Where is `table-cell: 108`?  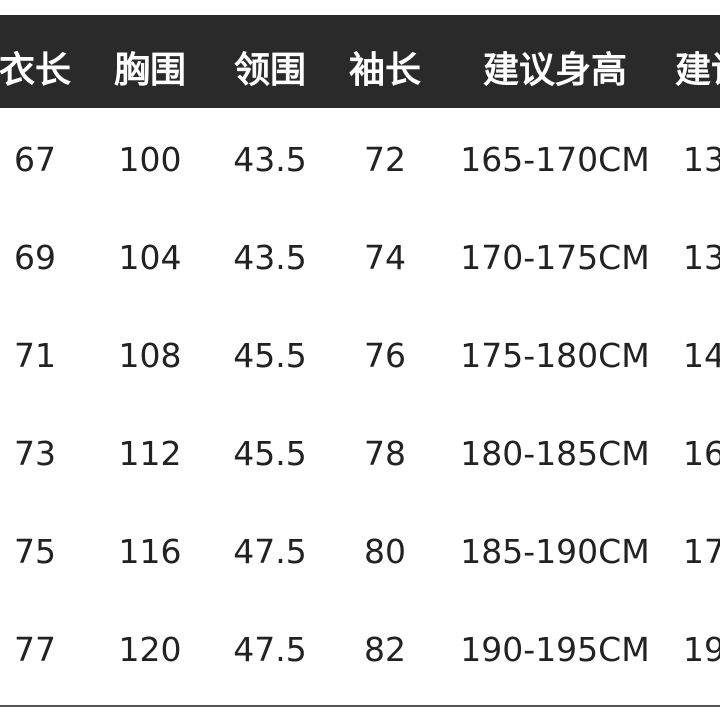 table-cell: 108 is located at coordinates (150, 355).